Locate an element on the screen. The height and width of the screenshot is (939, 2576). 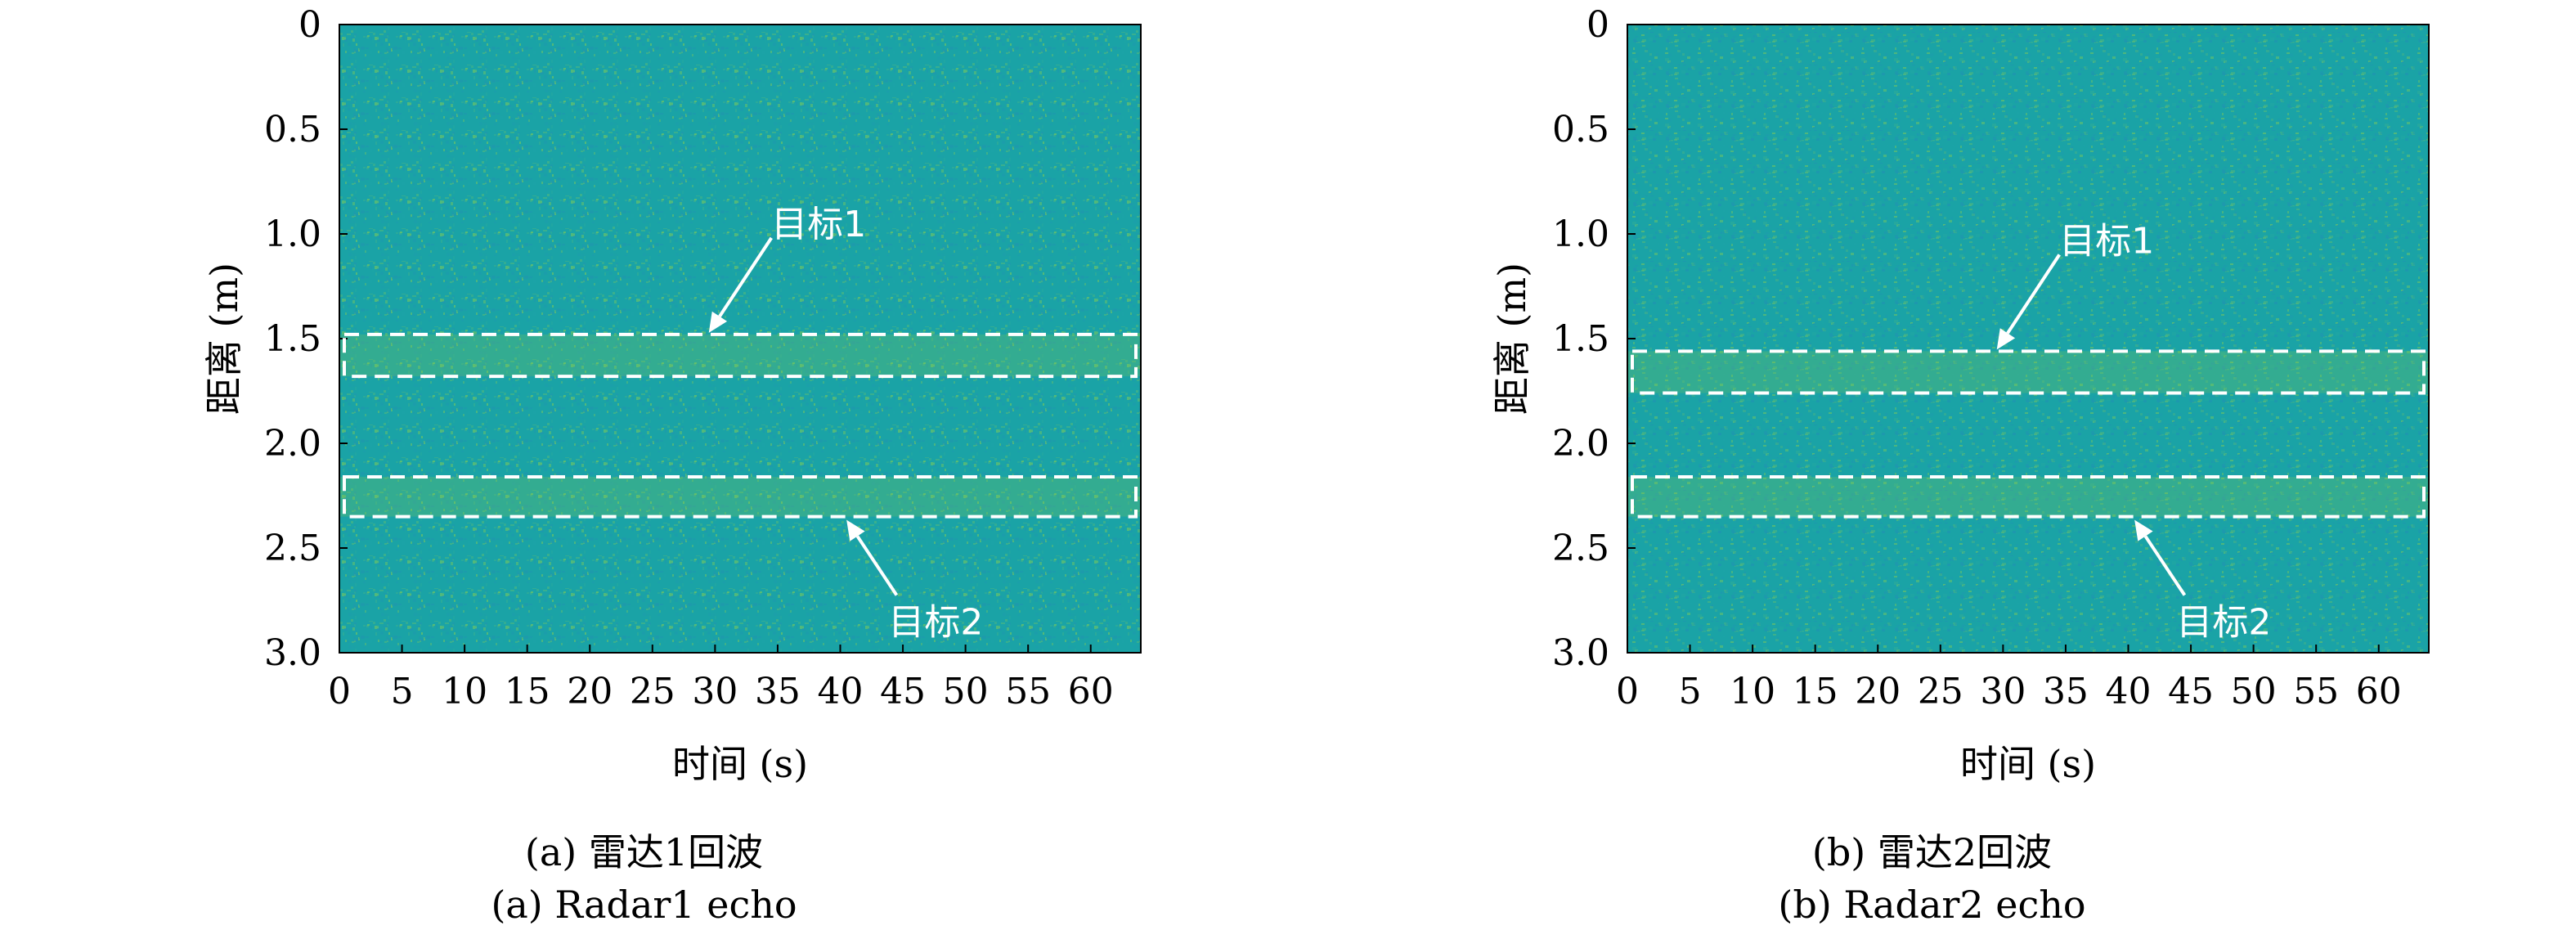
caption-en-a: (a) Radar1 echo is located at coordinates (644, 905).